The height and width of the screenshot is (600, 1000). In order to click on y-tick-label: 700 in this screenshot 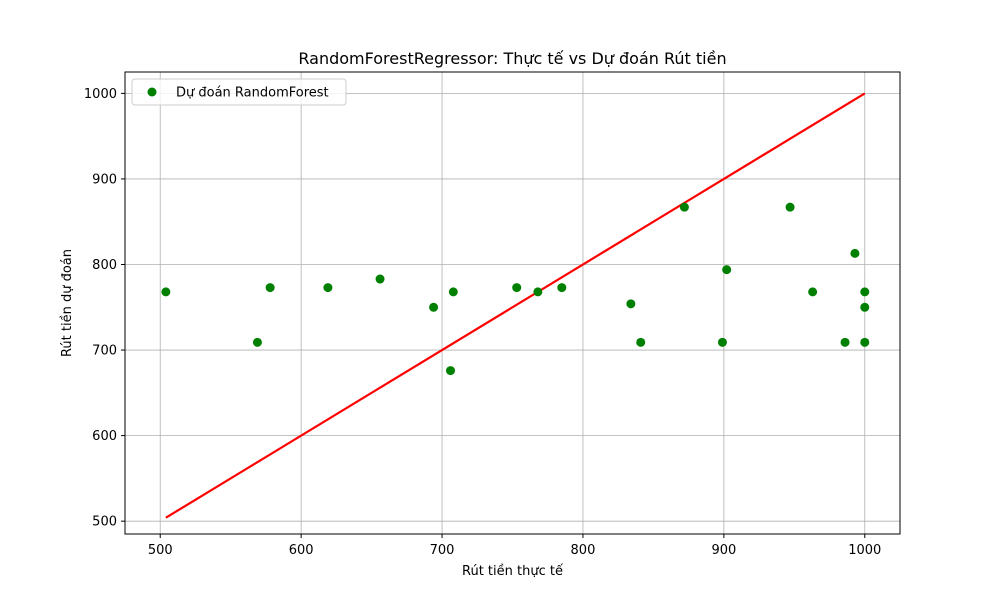, I will do `click(104, 351)`.